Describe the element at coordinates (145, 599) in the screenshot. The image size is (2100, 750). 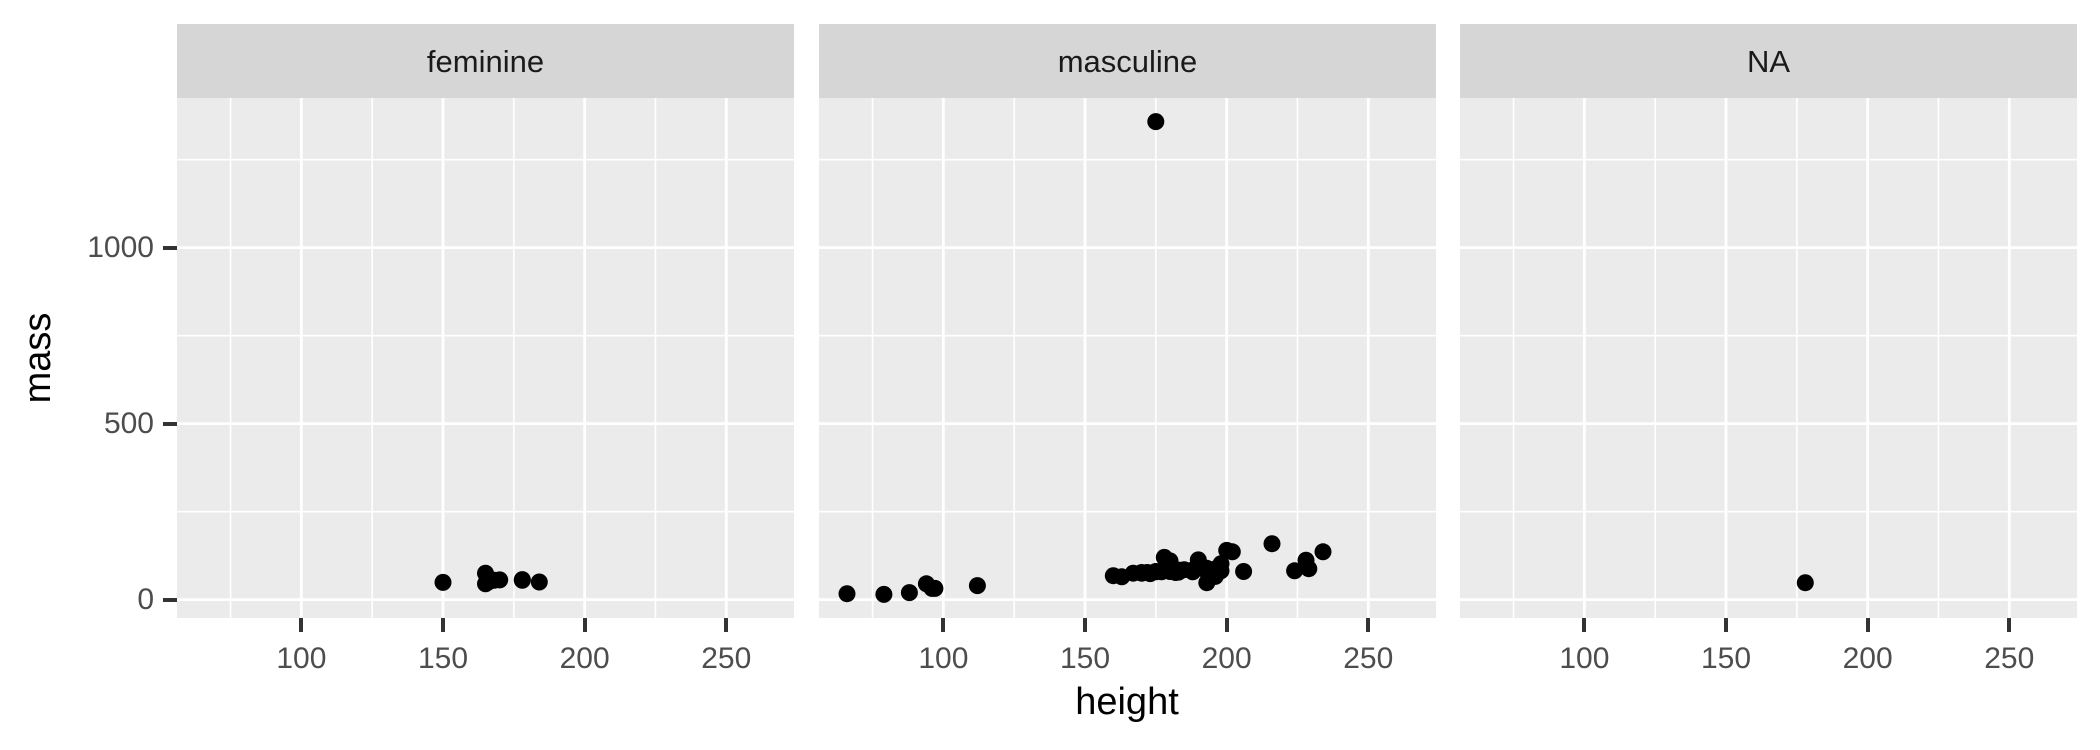
I see `y-tick-label: 0` at that location.